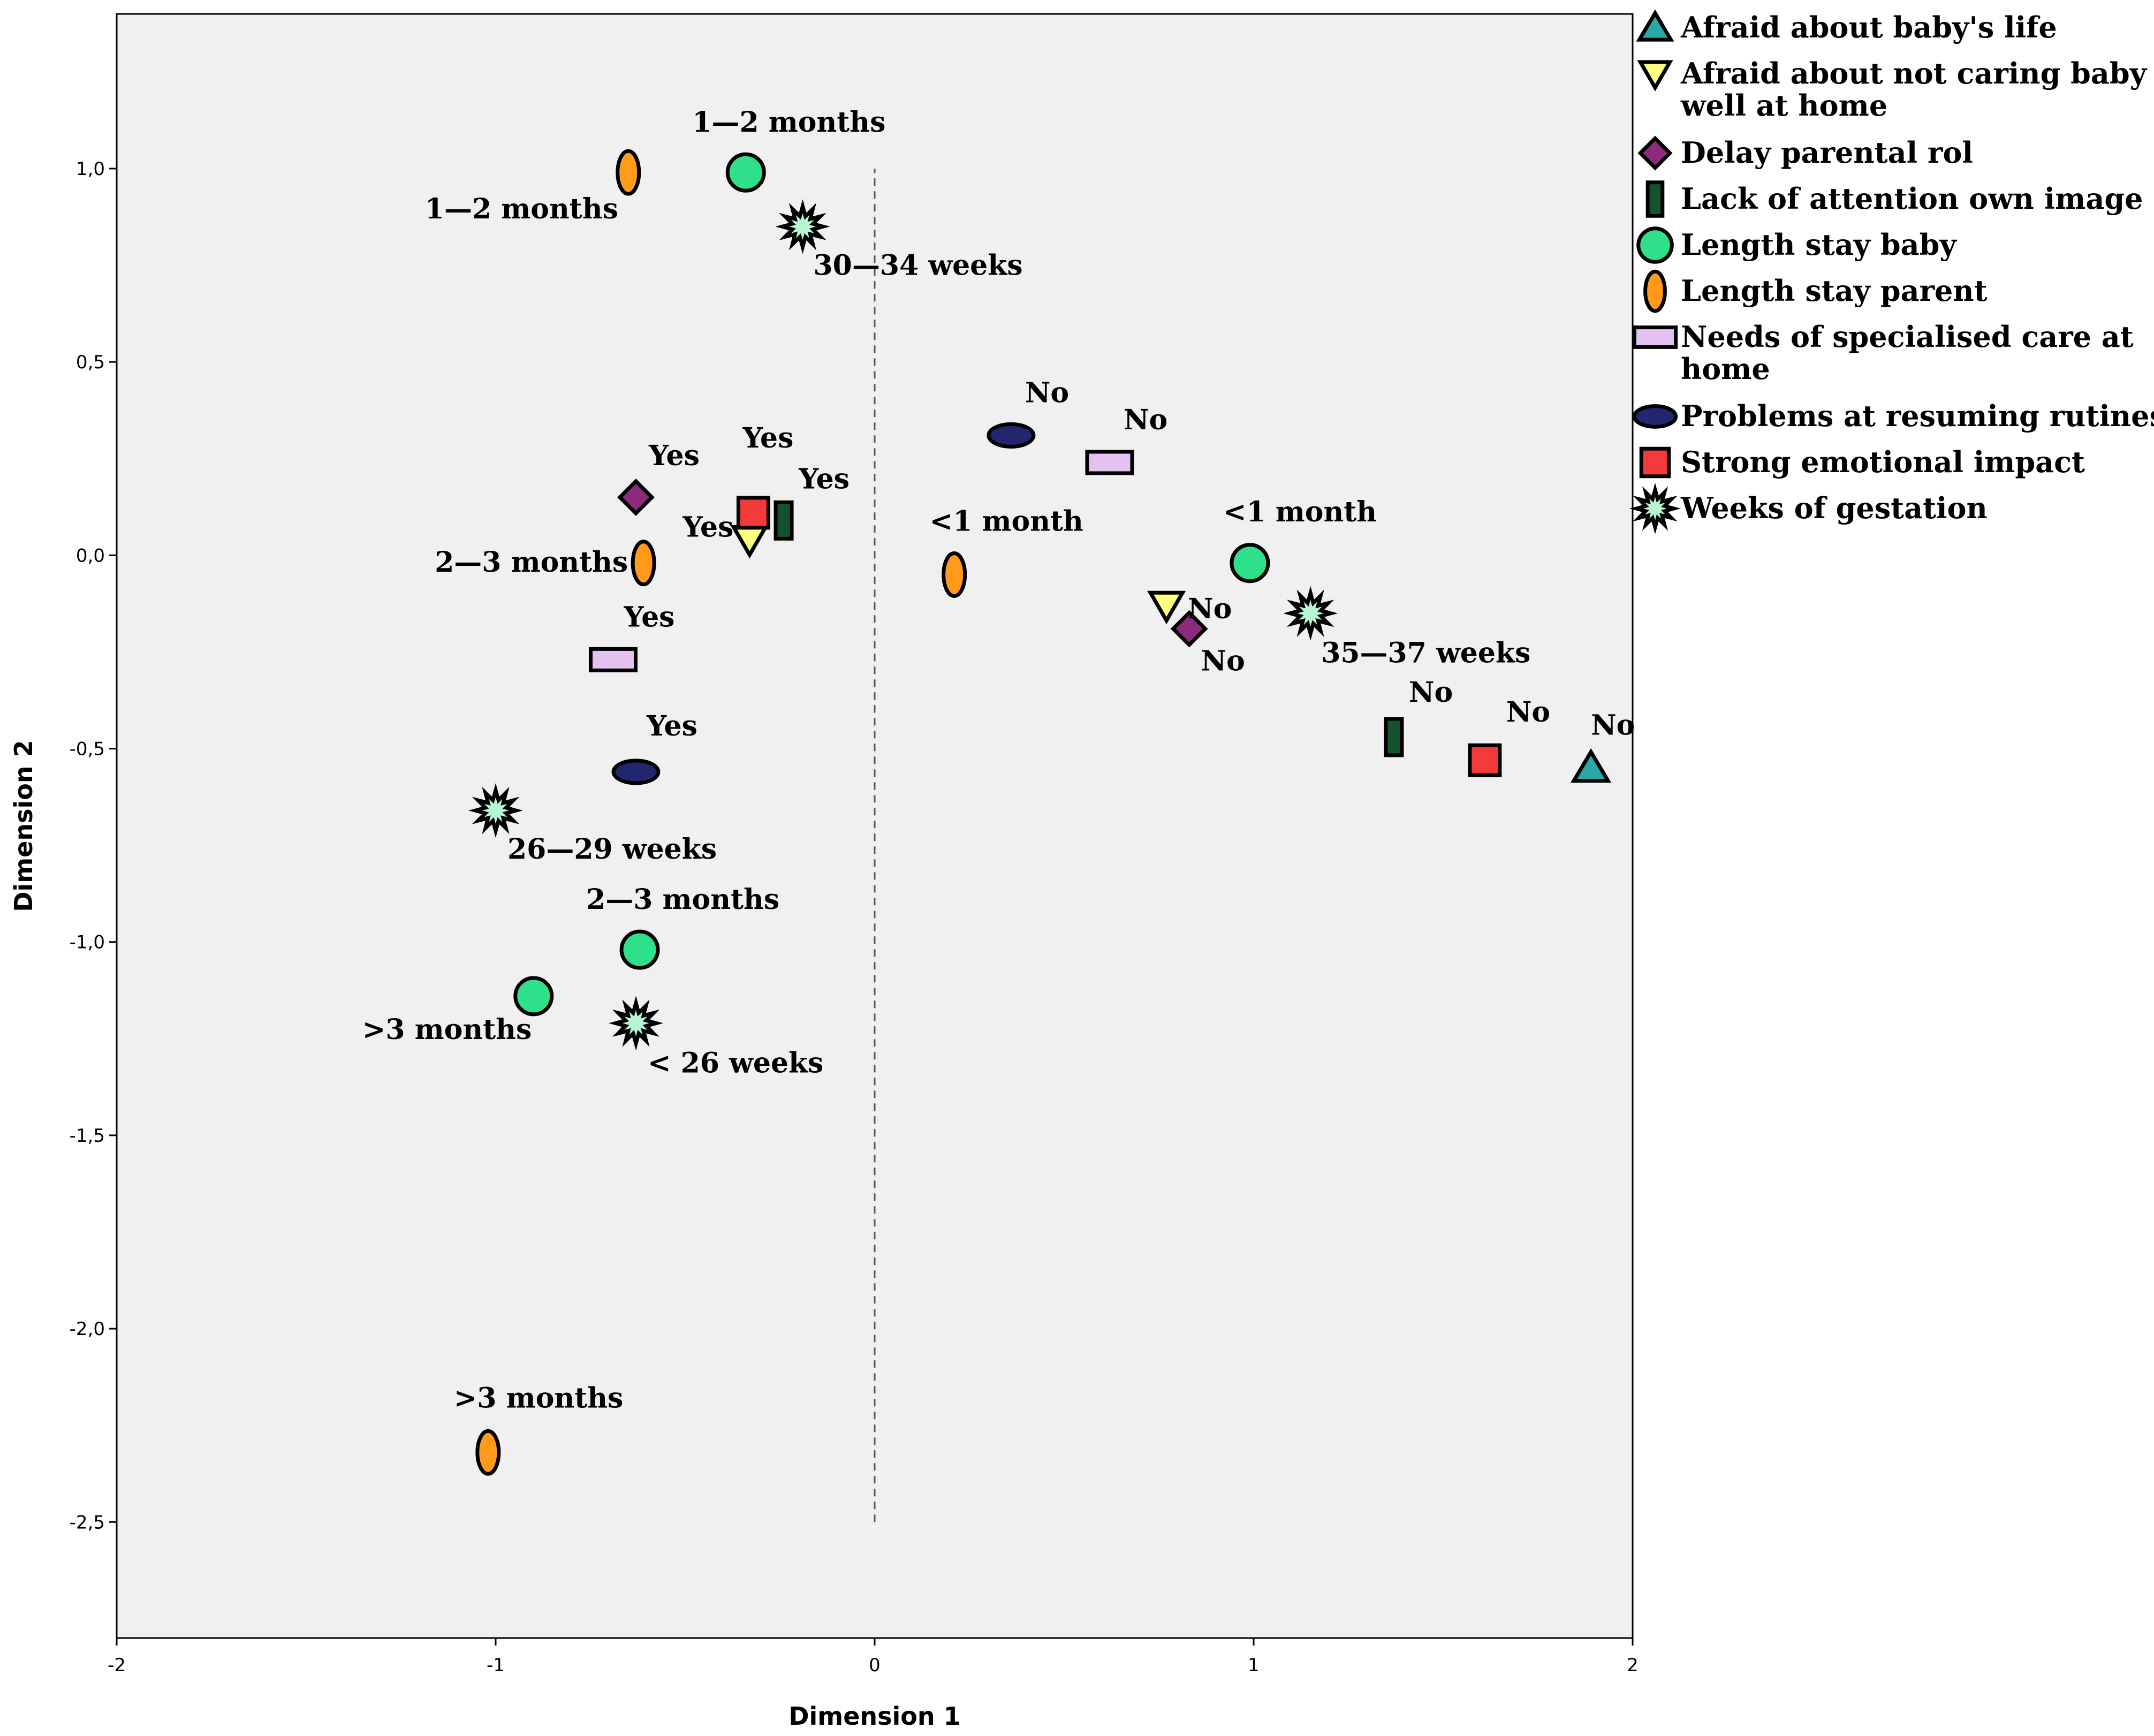 The width and height of the screenshot is (2154, 1736). I want to click on legend-label: Length stay parent, so click(1835, 291).